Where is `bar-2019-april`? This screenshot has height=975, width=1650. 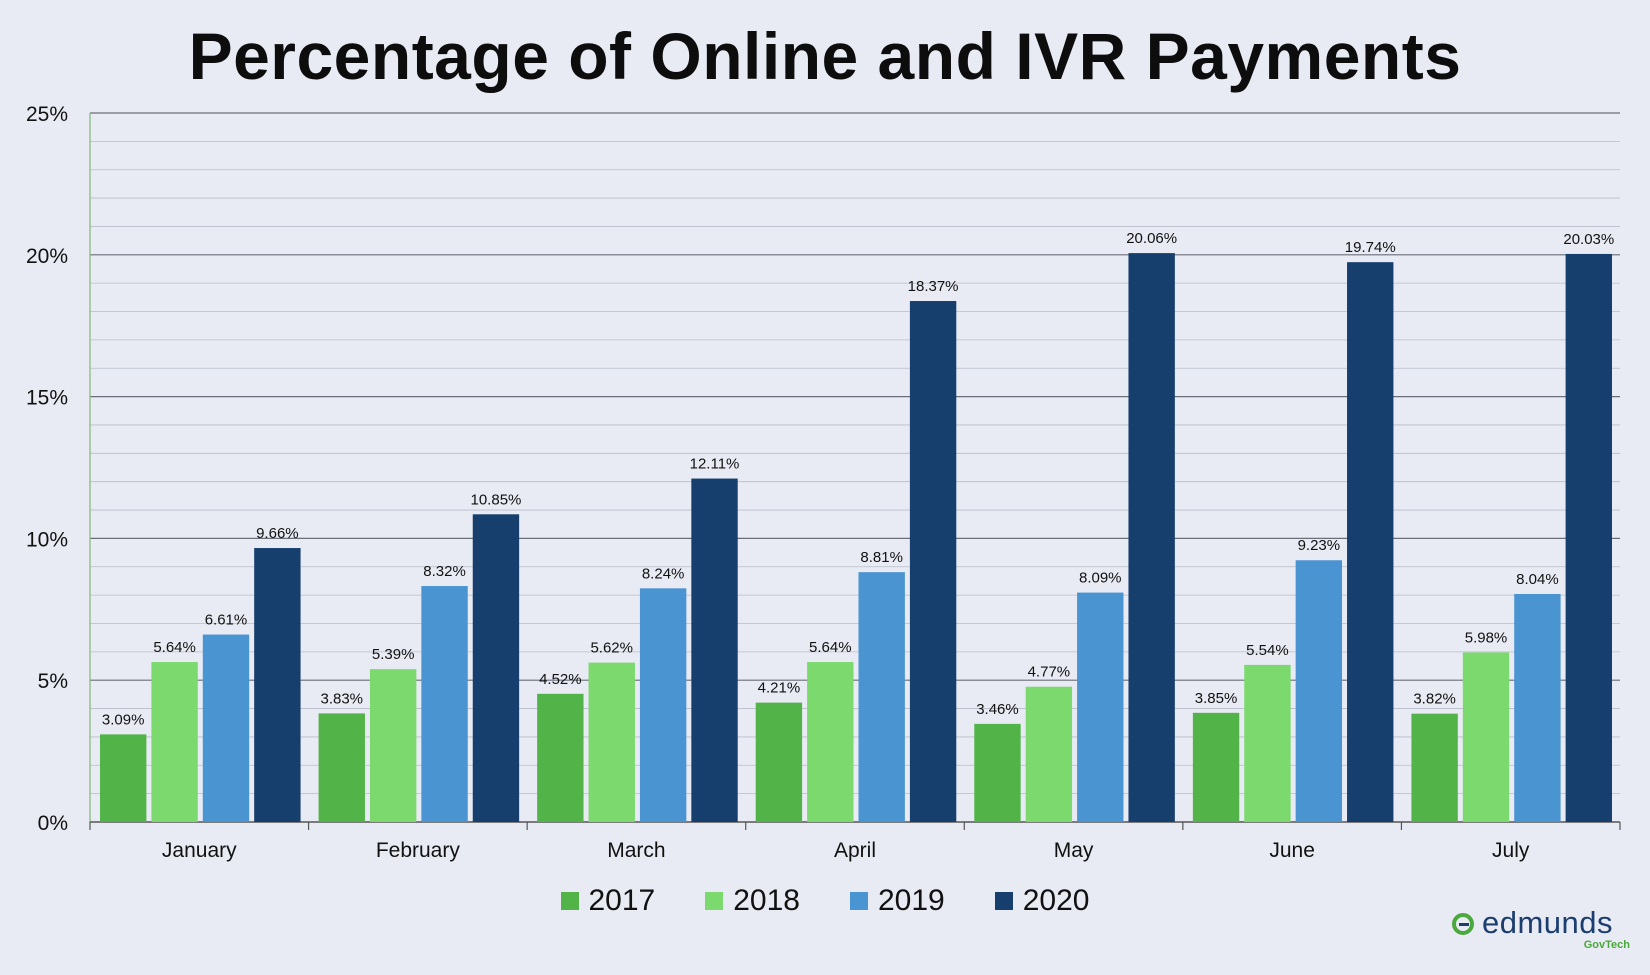
bar-2019-april is located at coordinates (881, 697).